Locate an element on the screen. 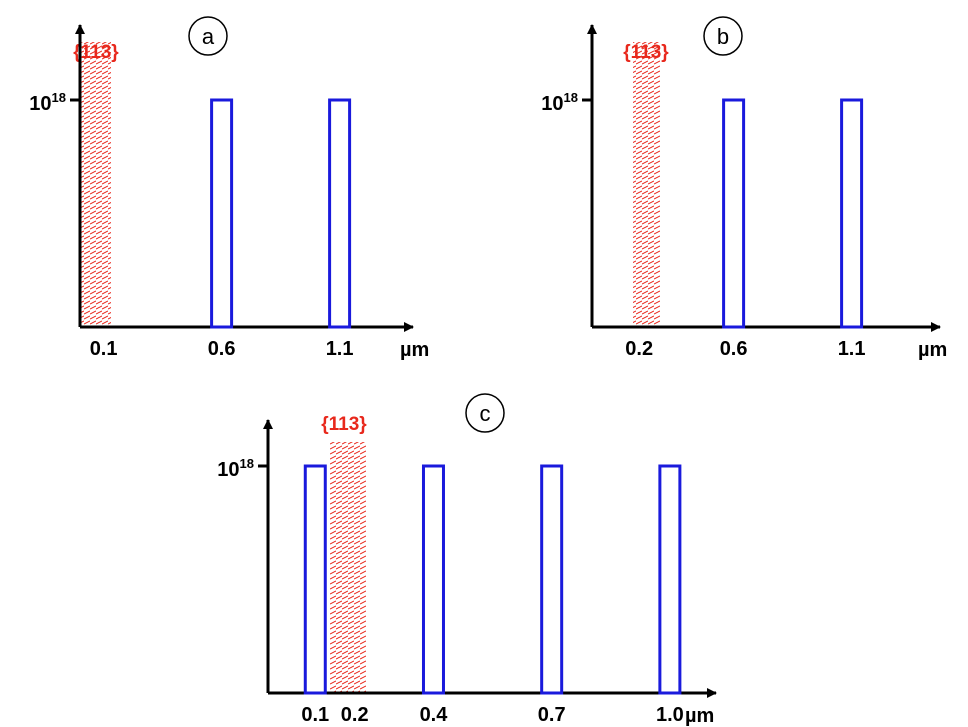 The width and height of the screenshot is (968, 727). panel-letter: a is located at coordinates (208, 36).